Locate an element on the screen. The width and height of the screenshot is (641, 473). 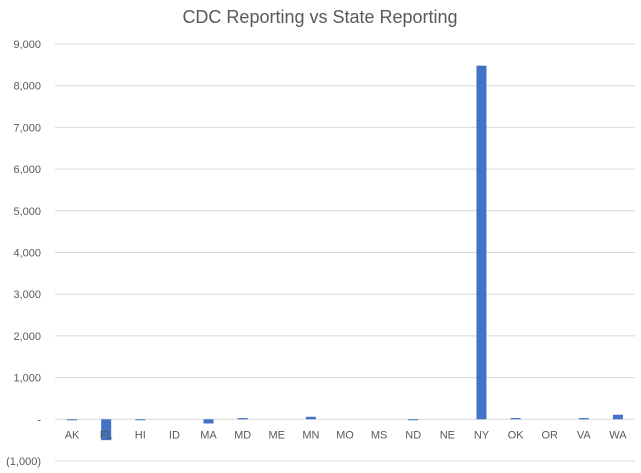
y-tick-label: 1,000 is located at coordinates (27, 379).